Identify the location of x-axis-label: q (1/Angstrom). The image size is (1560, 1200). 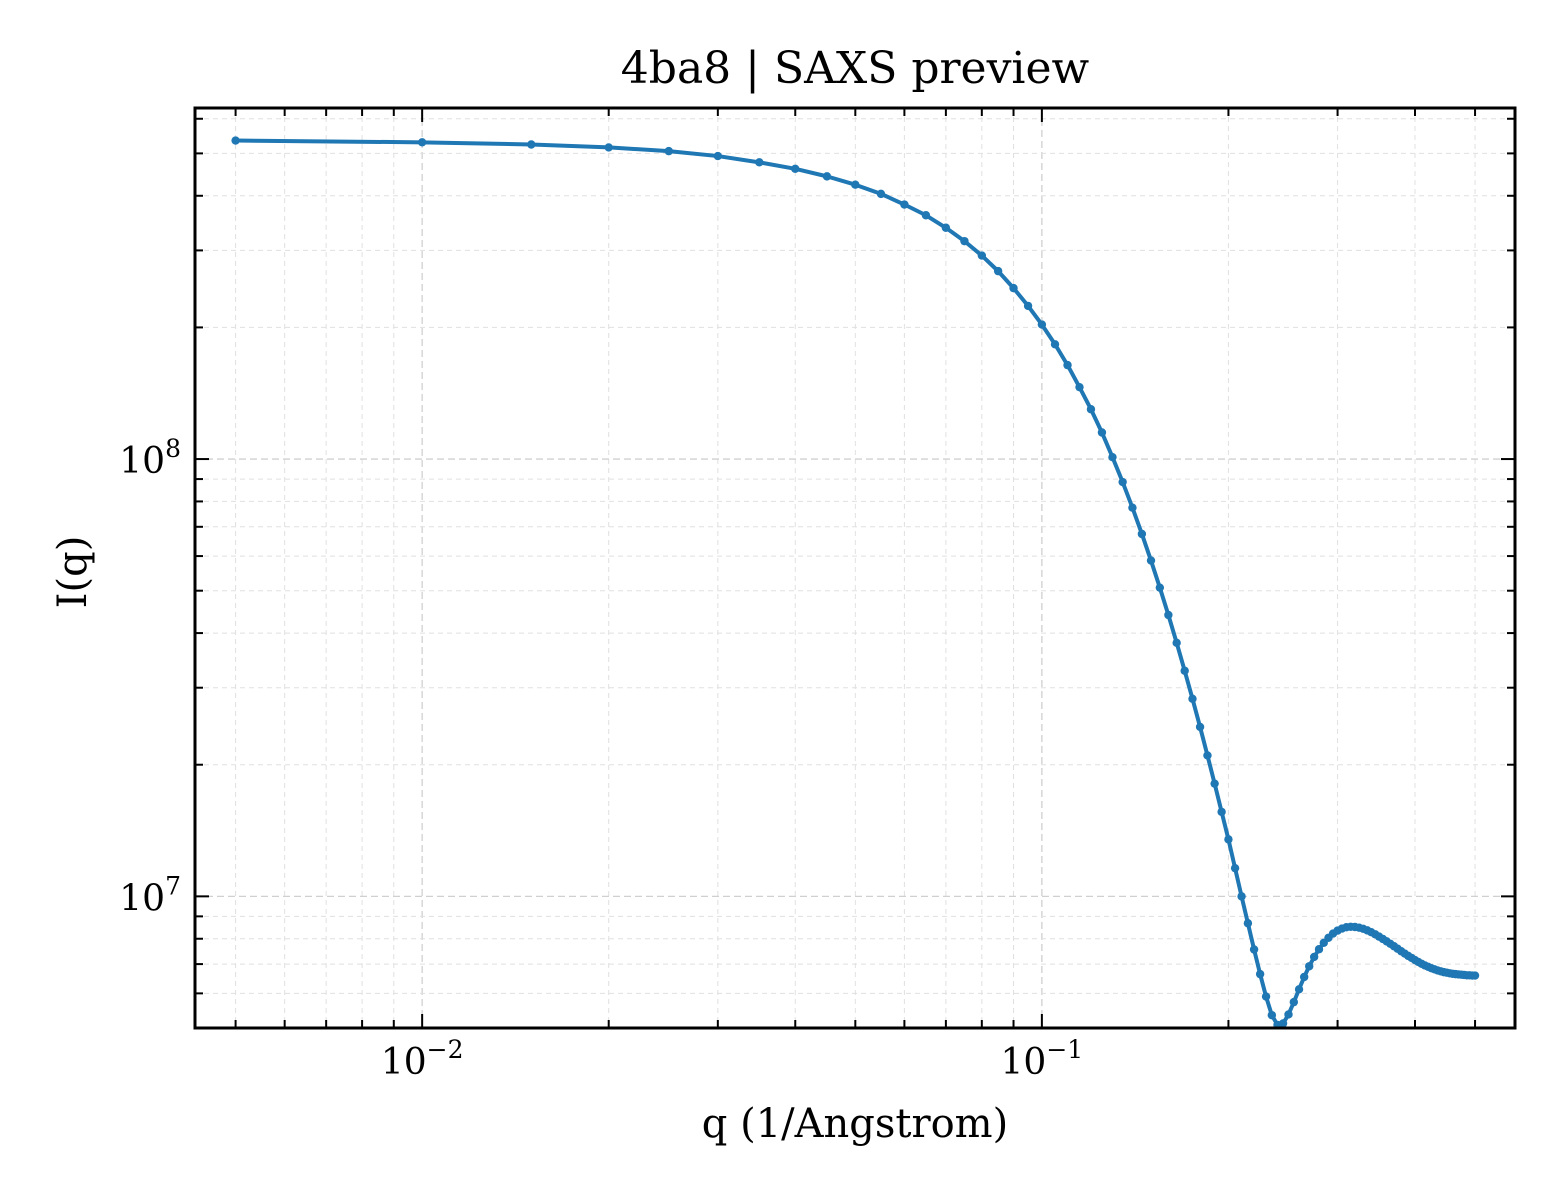
(855, 1124).